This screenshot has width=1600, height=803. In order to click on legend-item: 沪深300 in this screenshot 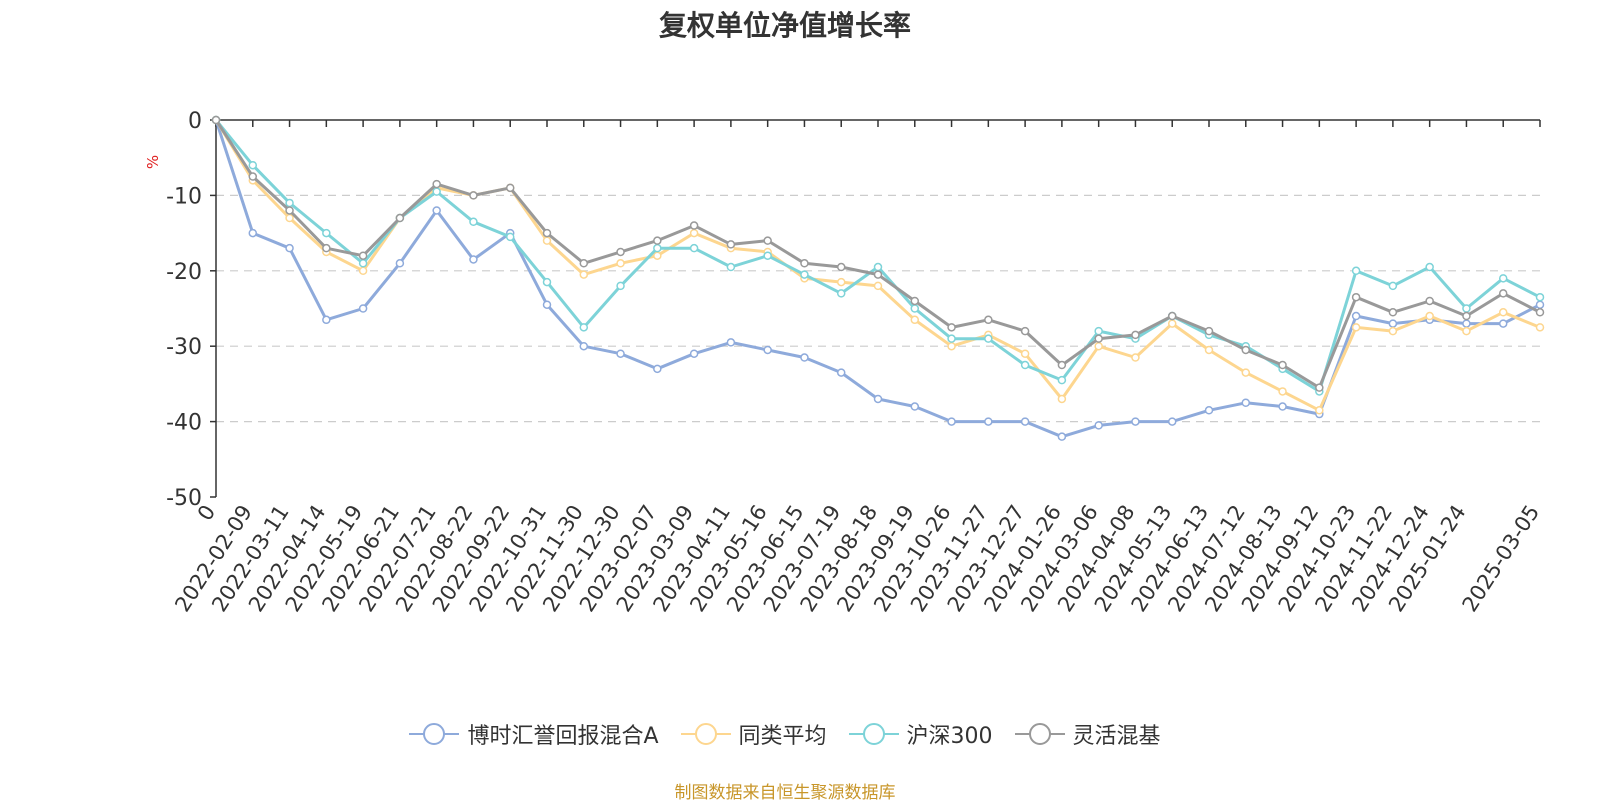, I will do `click(920, 734)`.